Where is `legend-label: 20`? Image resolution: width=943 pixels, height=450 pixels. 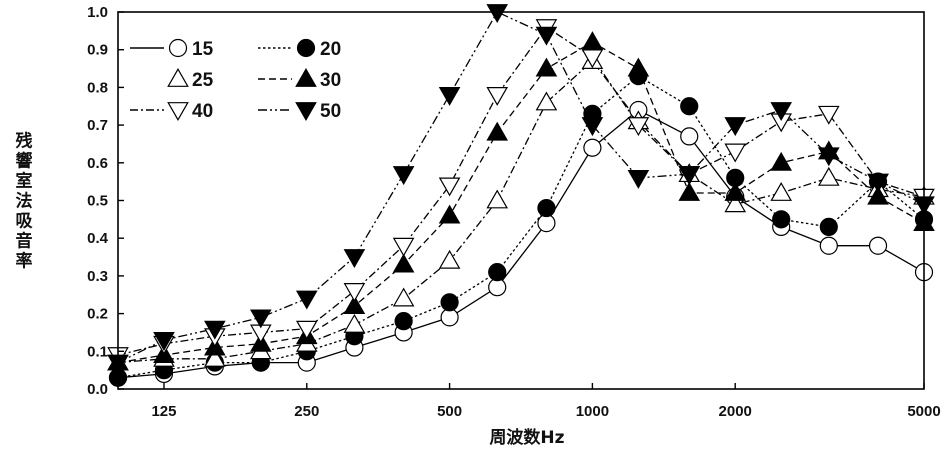
legend-label: 20 is located at coordinates (330, 49).